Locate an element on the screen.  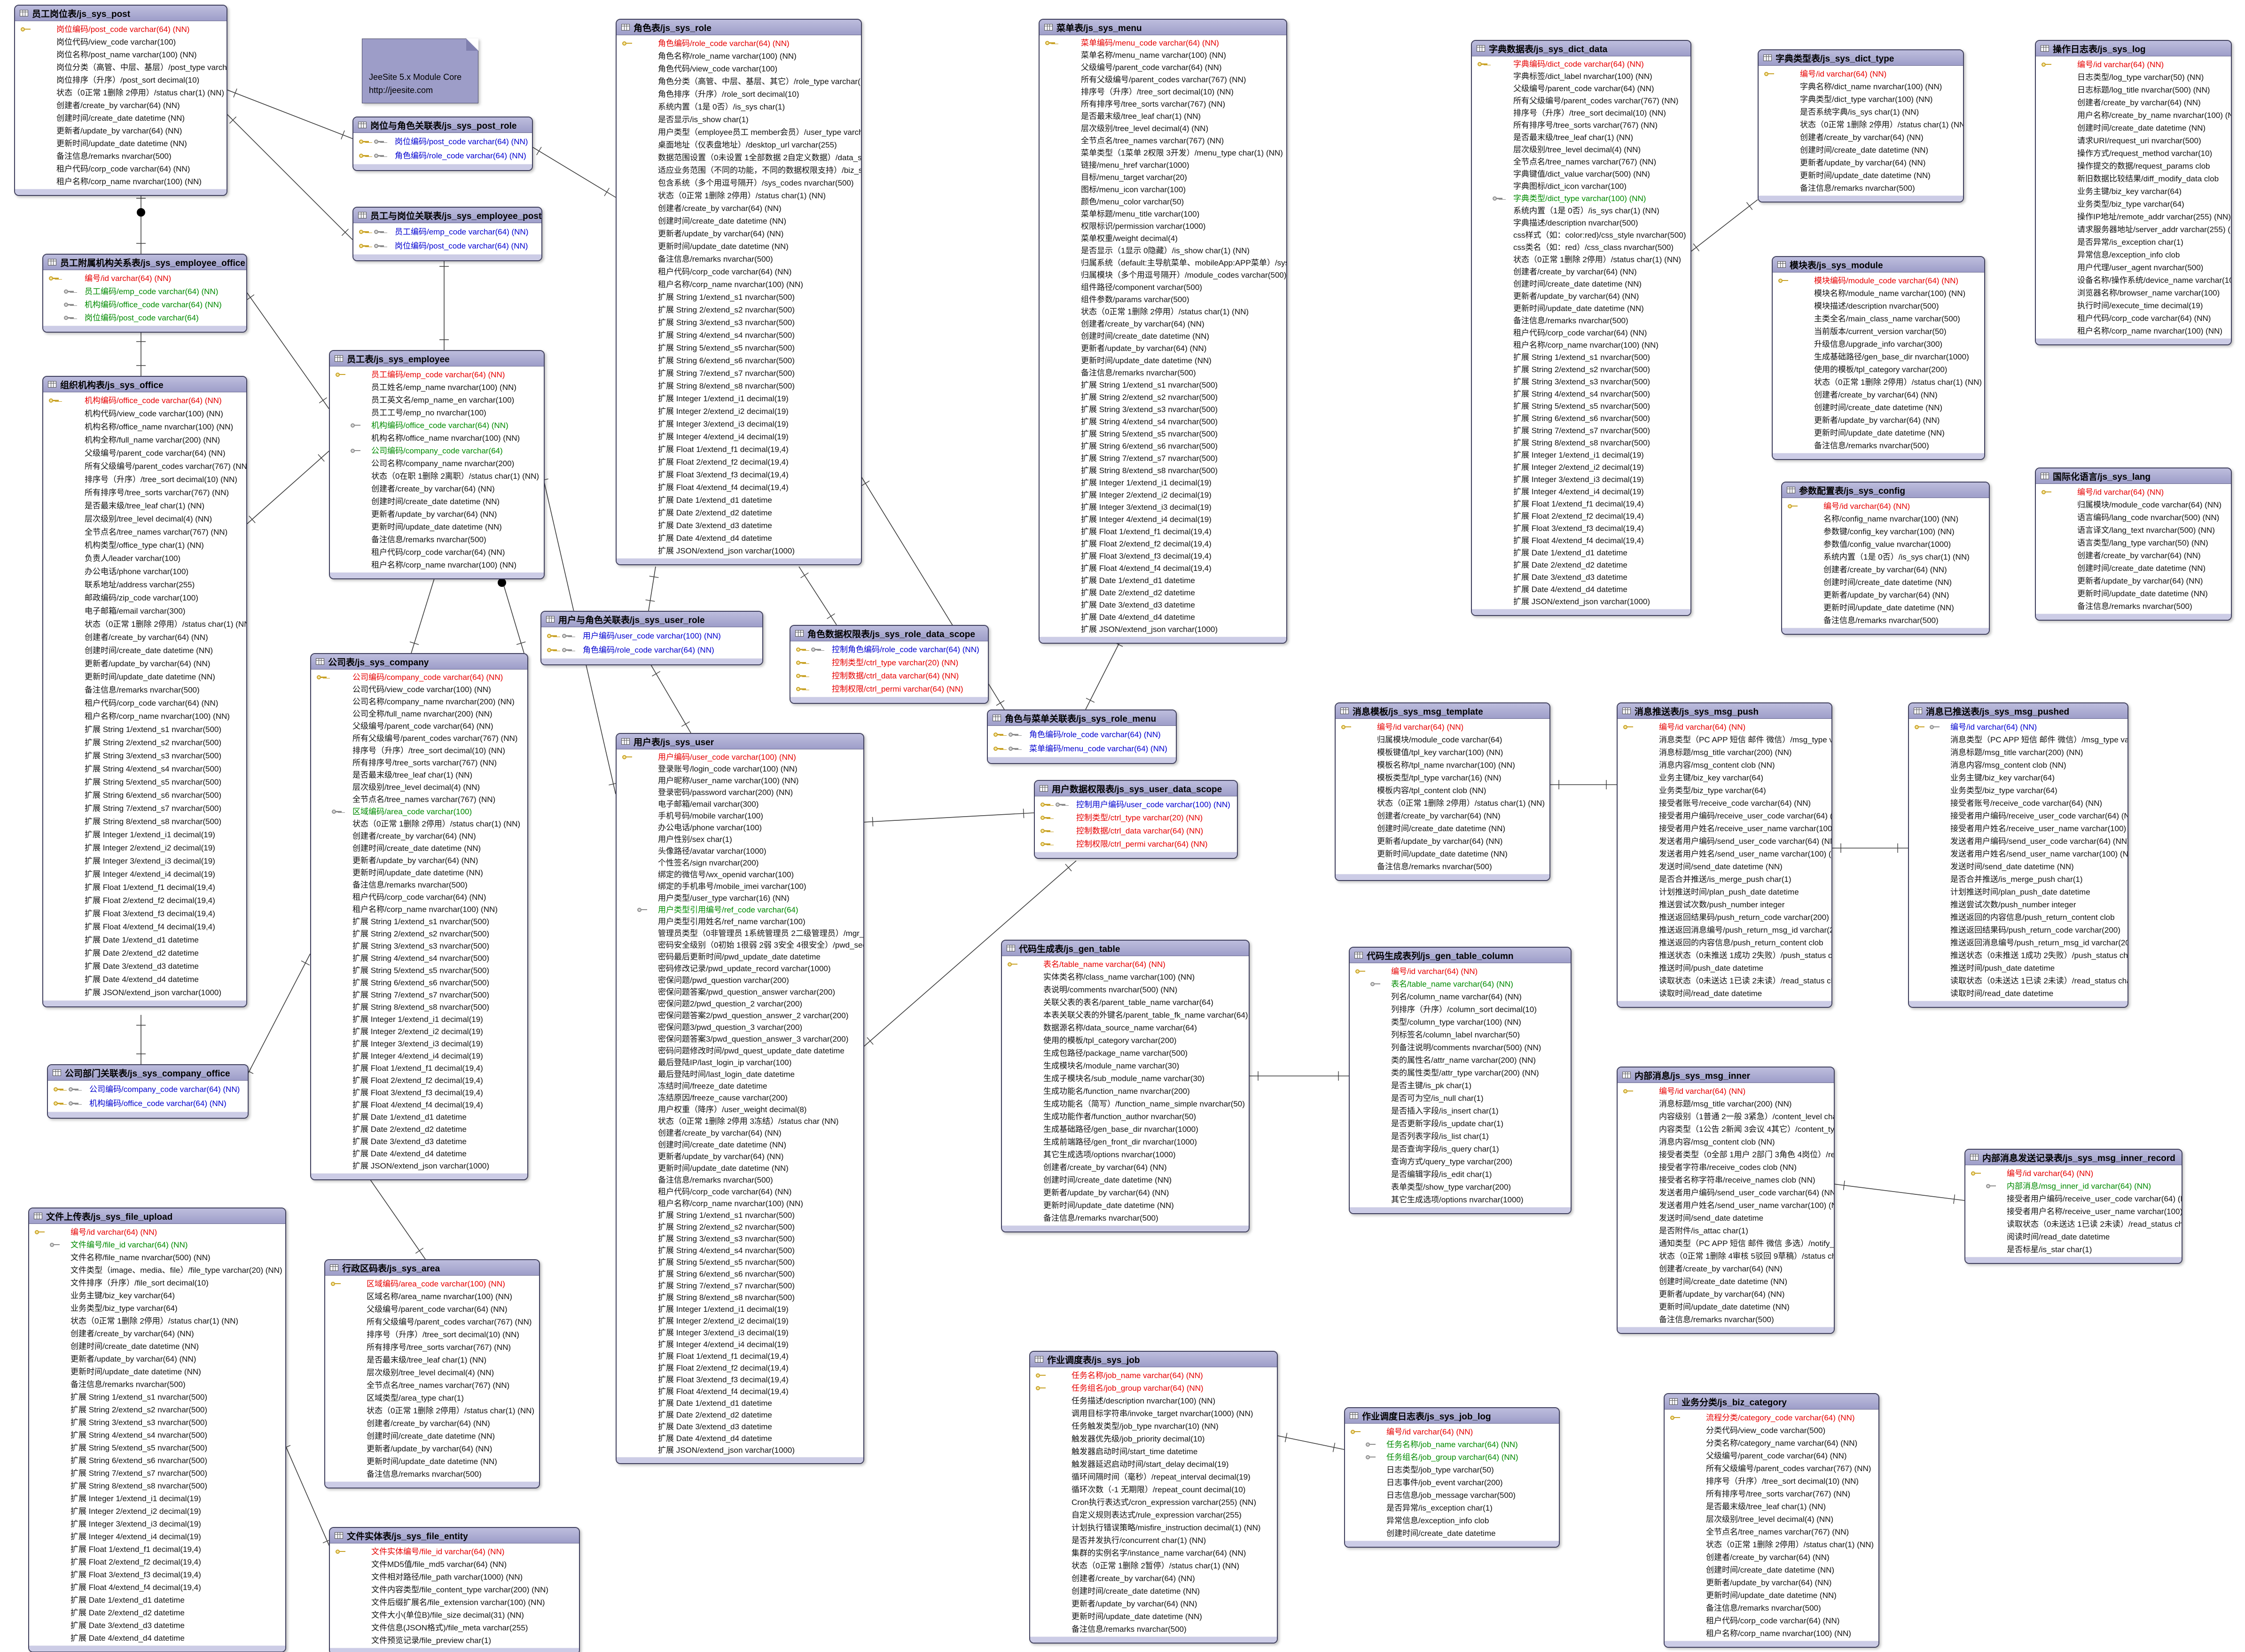
field-row: 自定义规则表达式/rule_expression varchar(255) is located at coordinates (1153, 1515).